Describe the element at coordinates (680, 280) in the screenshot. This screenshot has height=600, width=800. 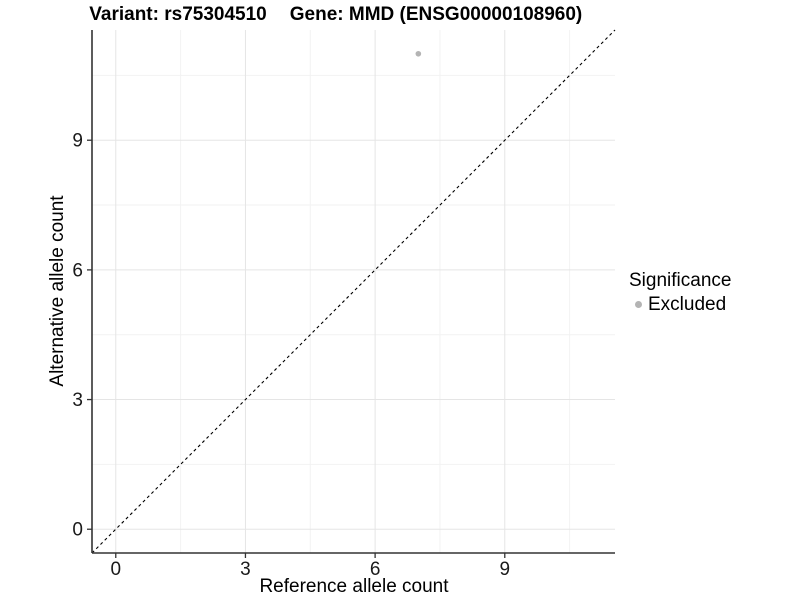
I see `legend-title: Significance` at that location.